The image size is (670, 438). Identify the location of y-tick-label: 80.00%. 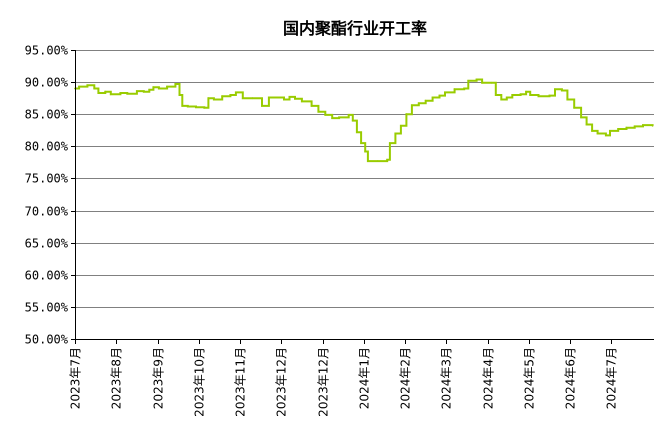
(47, 147).